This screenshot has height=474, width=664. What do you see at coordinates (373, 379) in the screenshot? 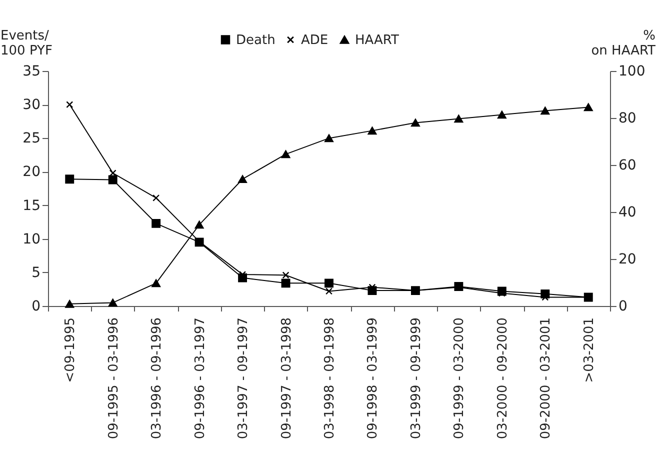
I see `x-tick-label: 09-1998 - 03-1999` at bounding box center [373, 379].